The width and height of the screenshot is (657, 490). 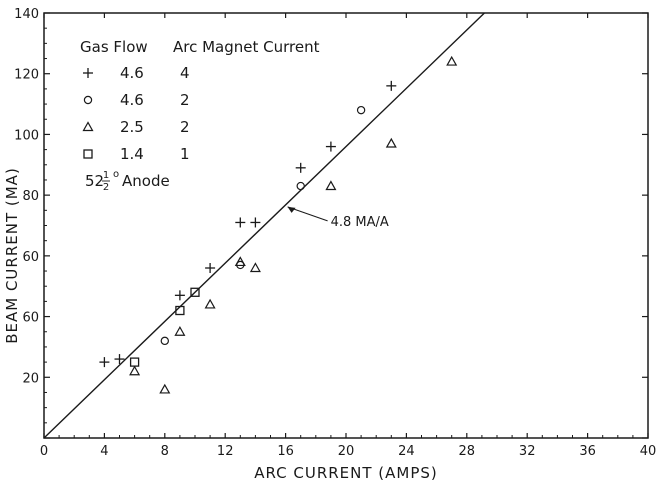 I want to click on y-tick-label: 20, so click(x=30, y=378).